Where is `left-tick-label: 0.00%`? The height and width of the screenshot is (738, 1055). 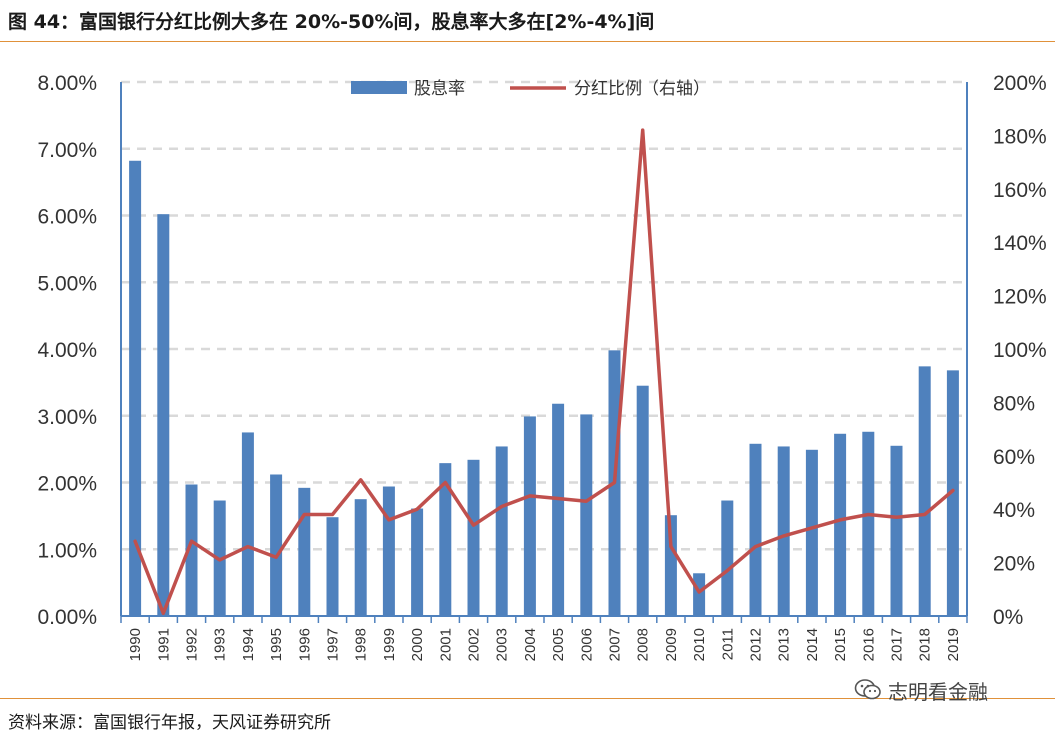 left-tick-label: 0.00% is located at coordinates (67, 617).